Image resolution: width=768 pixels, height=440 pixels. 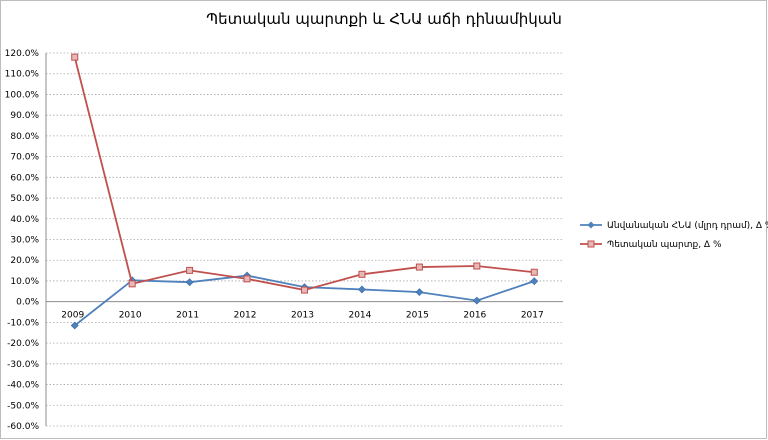 What do you see at coordinates (24, 199) in the screenshot?
I see `y-tick-label: 50.0%` at bounding box center [24, 199].